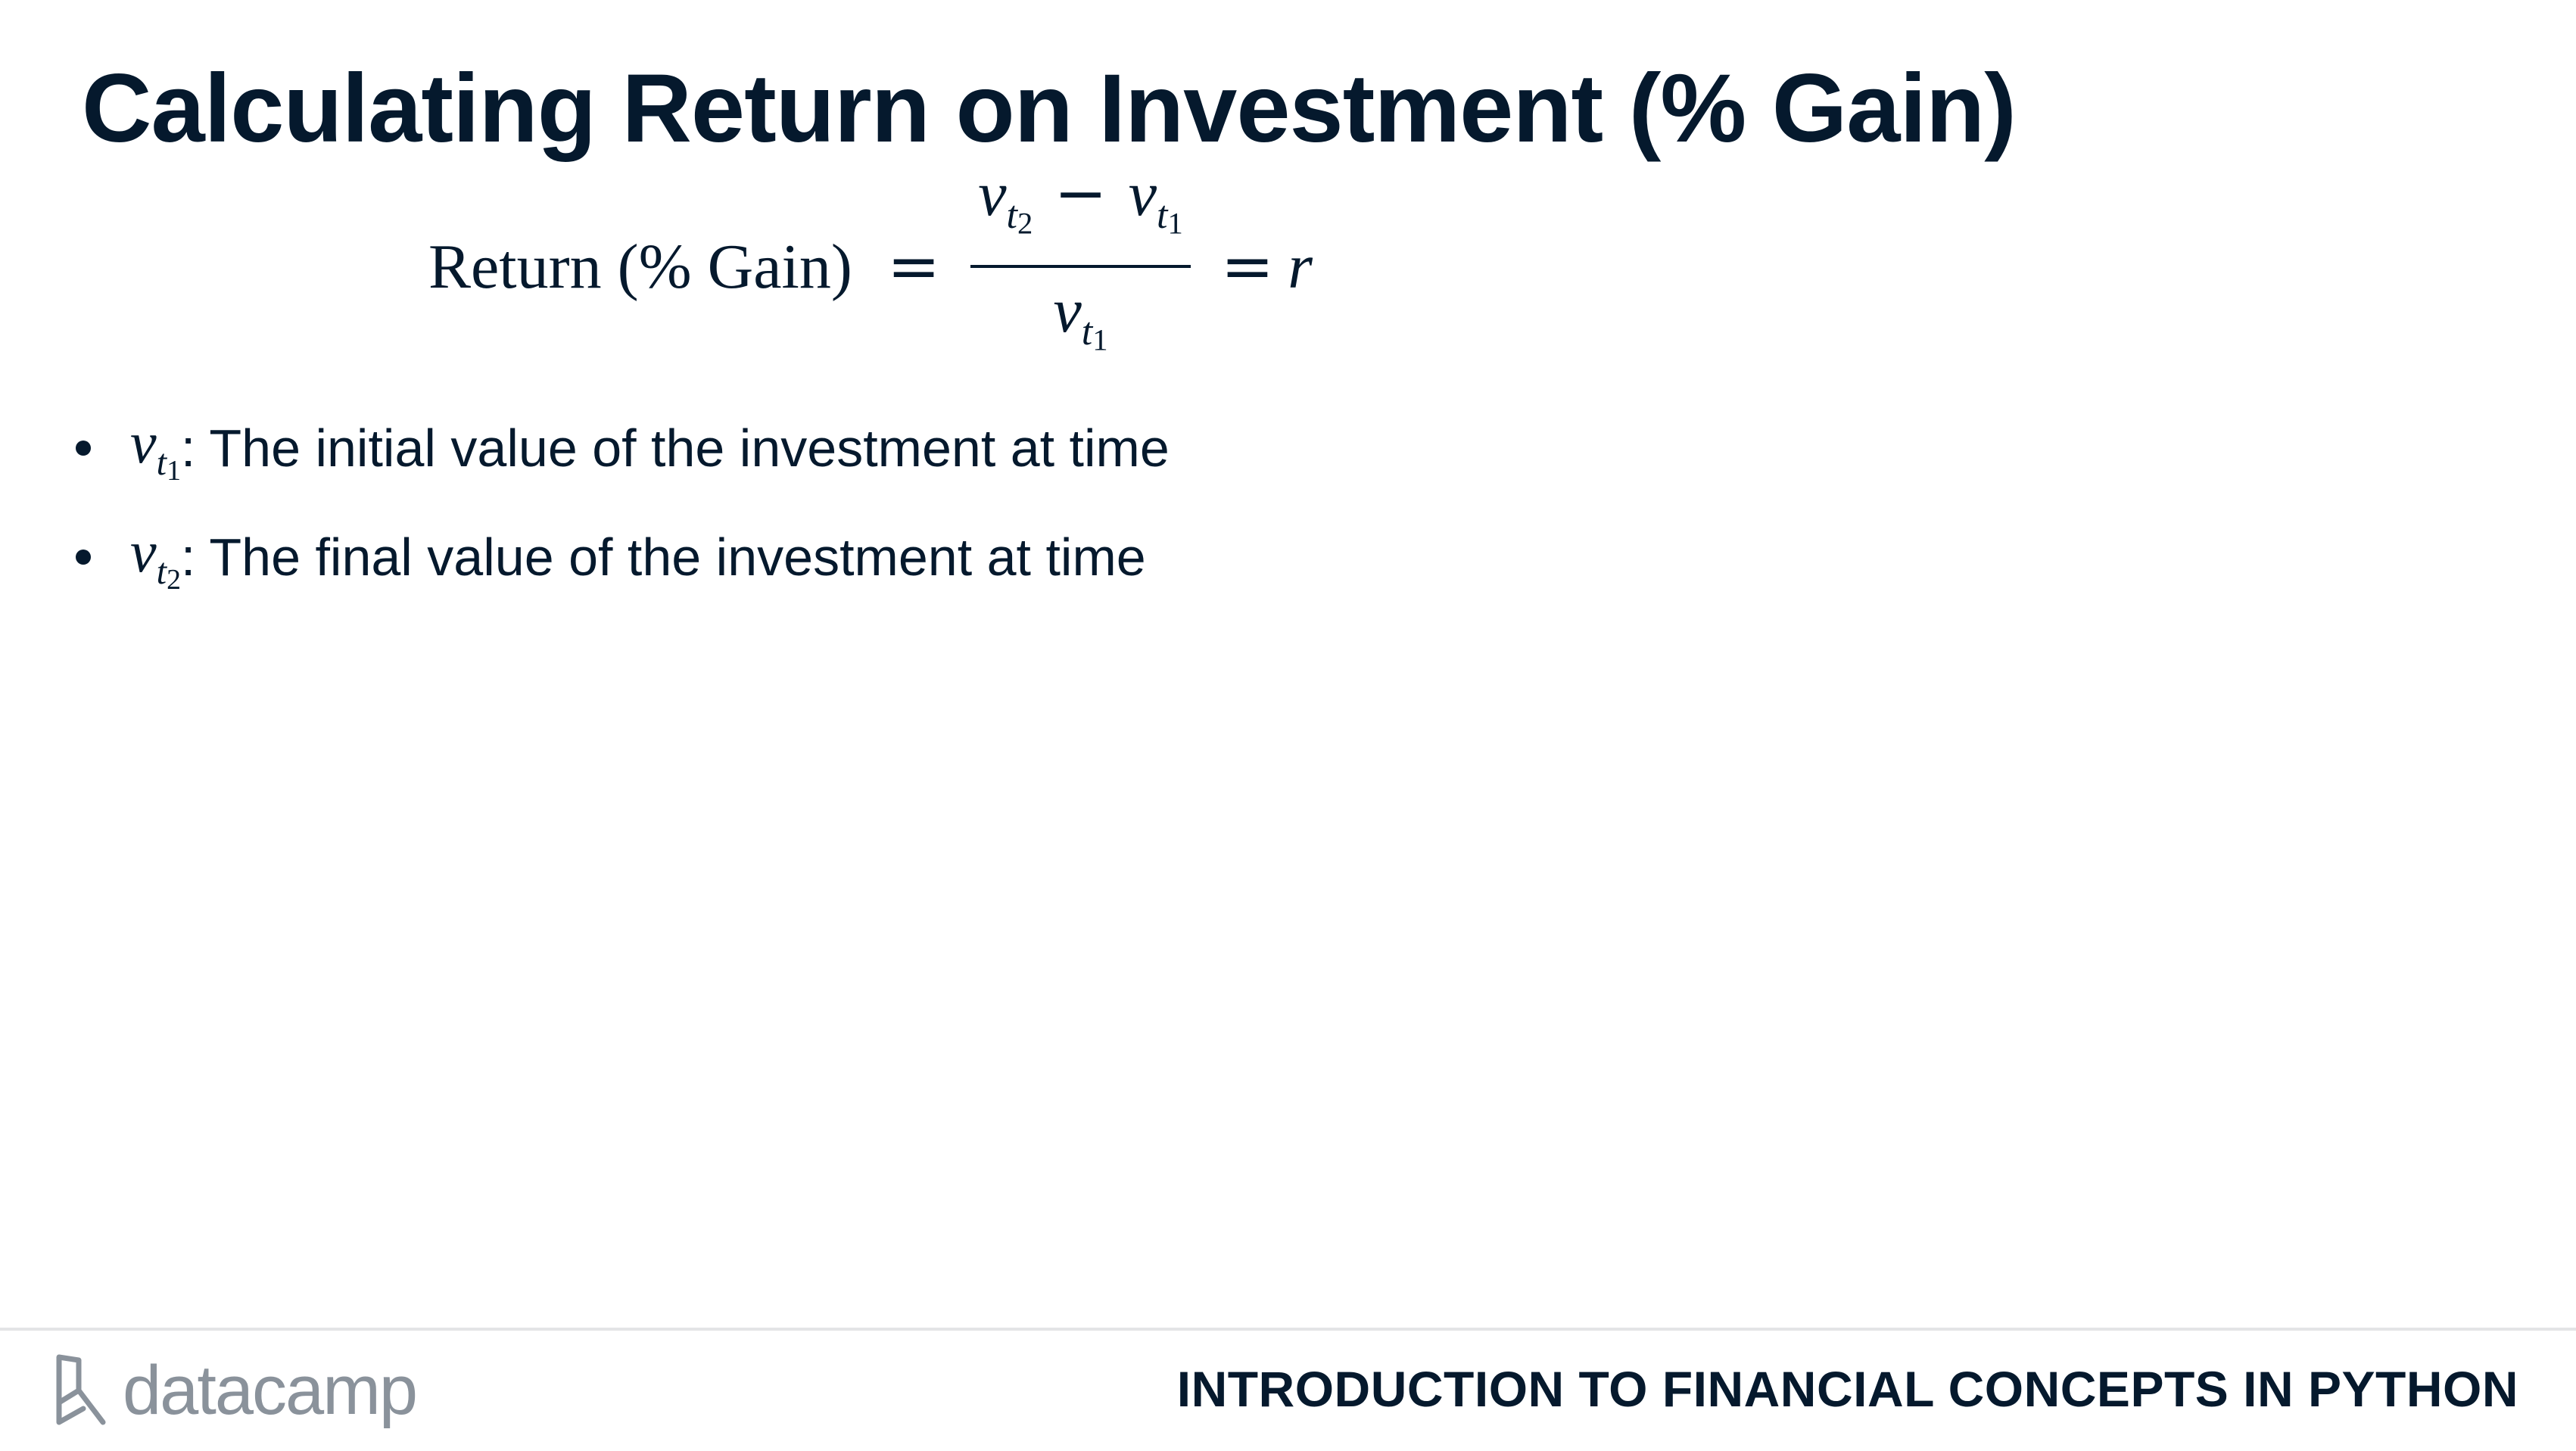 This screenshot has width=2576, height=1451. I want to click on return-formula: Return (% Gain) = vt2− vt1 vt1 = r, so click(870, 256).